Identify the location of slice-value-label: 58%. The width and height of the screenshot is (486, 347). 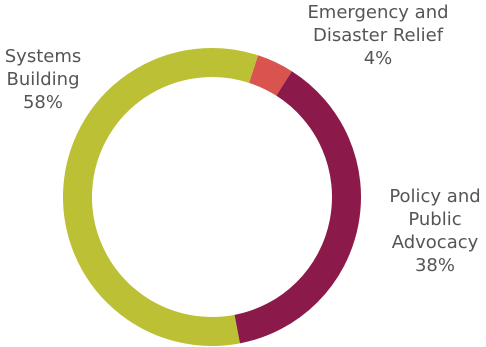
(43, 102).